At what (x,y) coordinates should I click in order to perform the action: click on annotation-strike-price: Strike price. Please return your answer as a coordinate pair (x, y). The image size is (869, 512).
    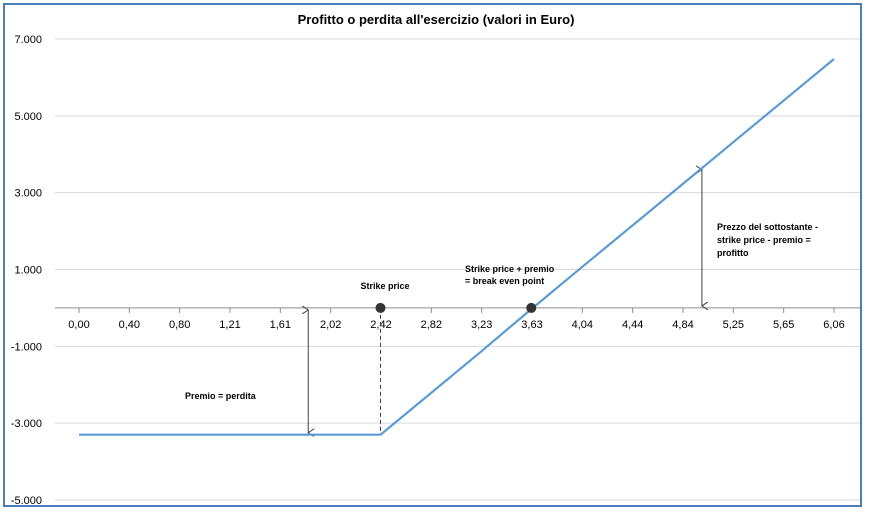
    Looking at the image, I should click on (384, 286).